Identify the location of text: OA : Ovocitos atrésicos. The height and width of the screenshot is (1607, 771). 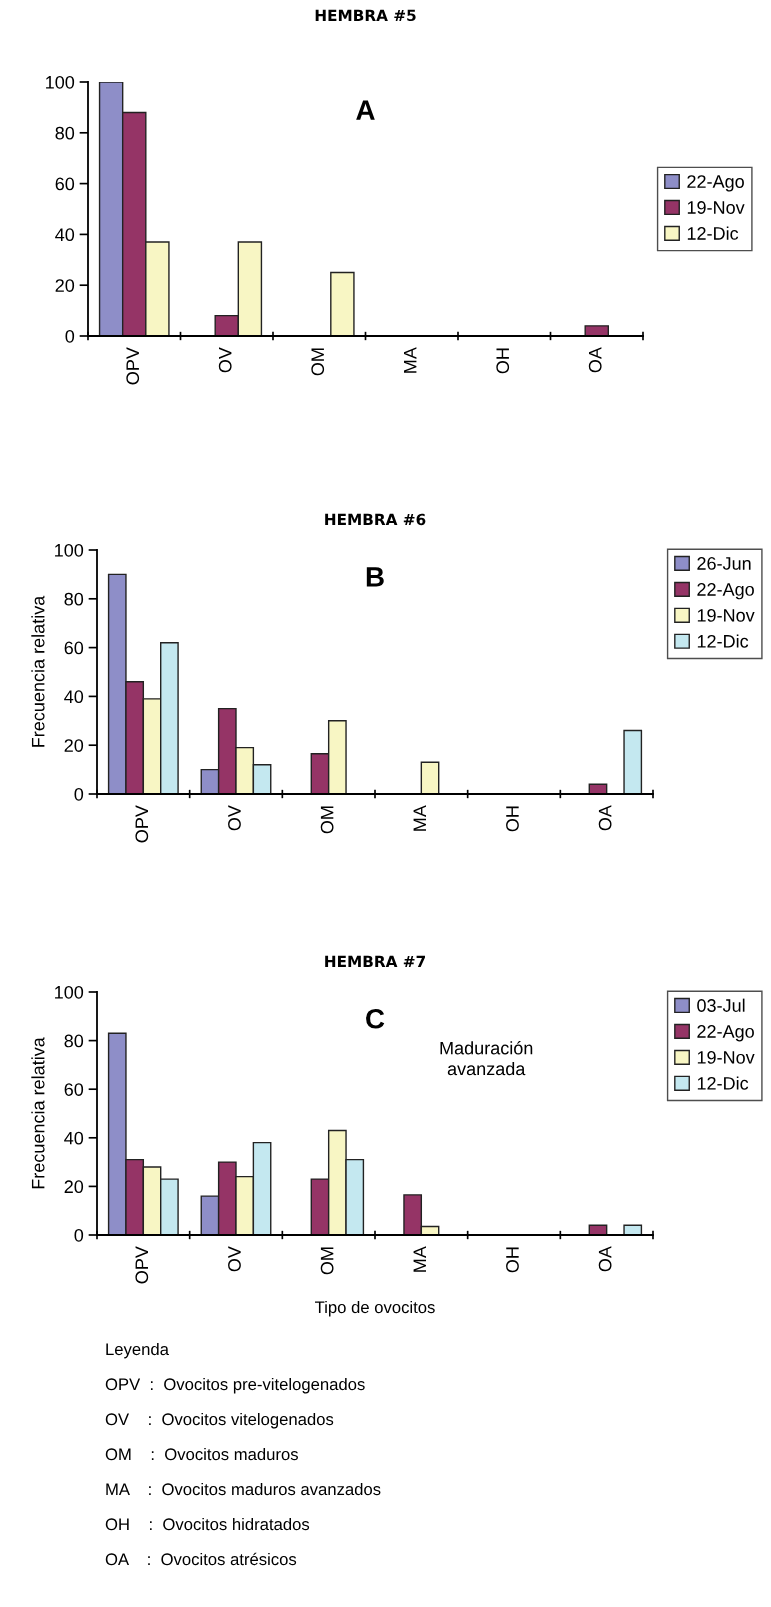
(201, 1559).